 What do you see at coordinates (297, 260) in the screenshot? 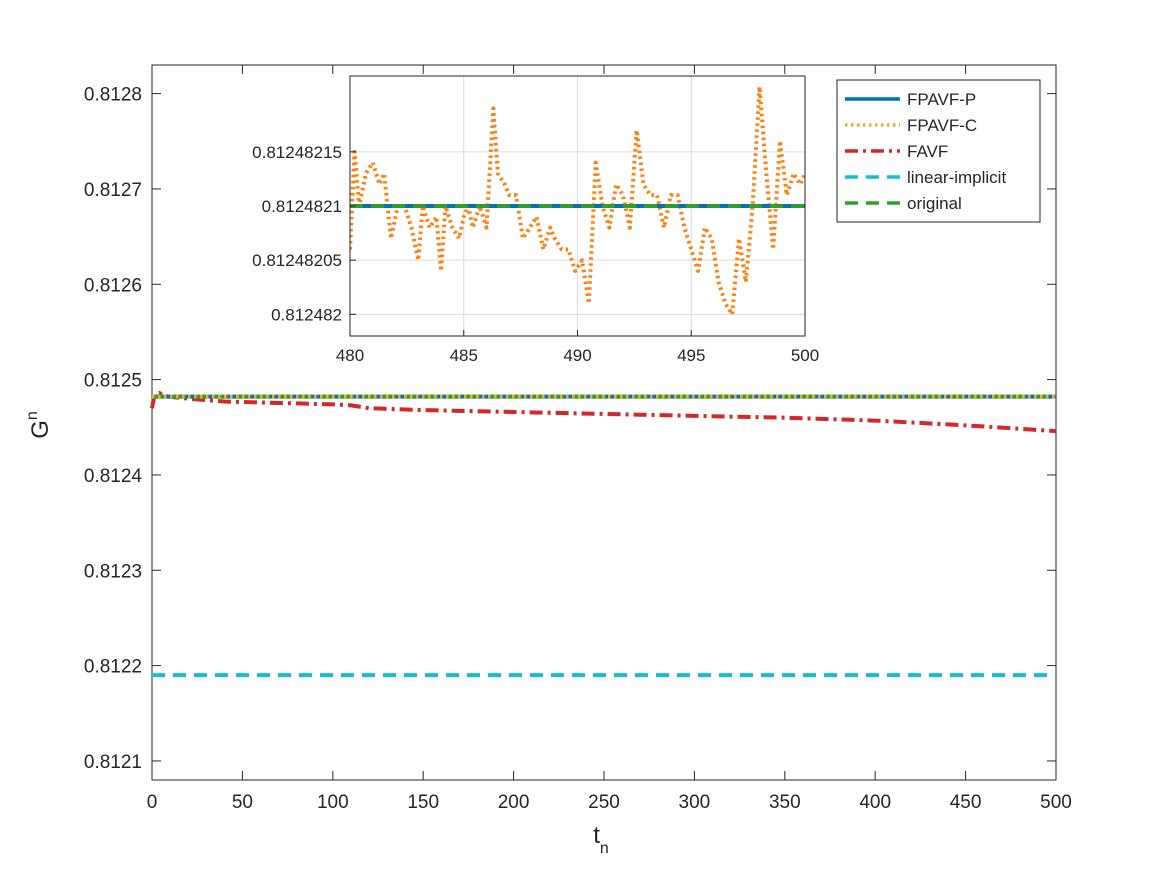
I see `inset-y-tick-label: 0.81248205` at bounding box center [297, 260].